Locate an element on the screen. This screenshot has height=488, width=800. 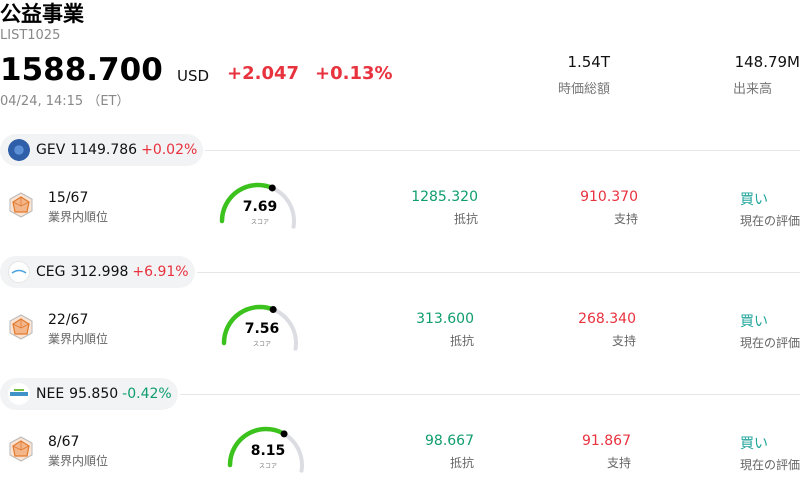
resistance-value: 1285.320 is located at coordinates (444, 197).